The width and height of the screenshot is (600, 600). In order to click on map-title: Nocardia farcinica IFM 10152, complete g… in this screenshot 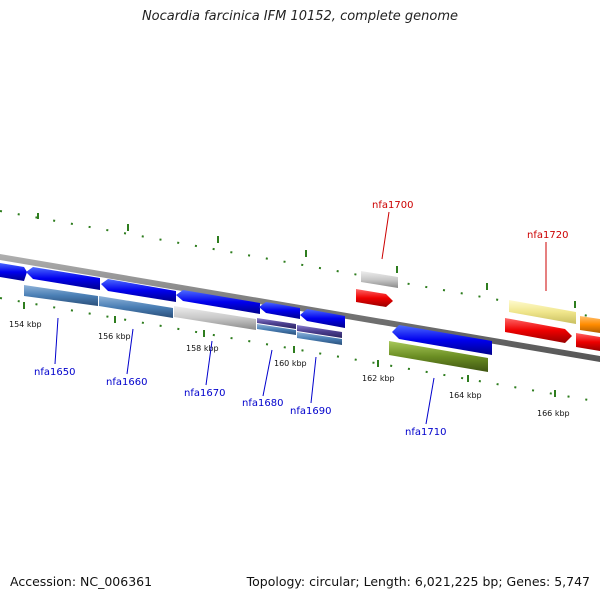, I will do `click(300, 16)`.